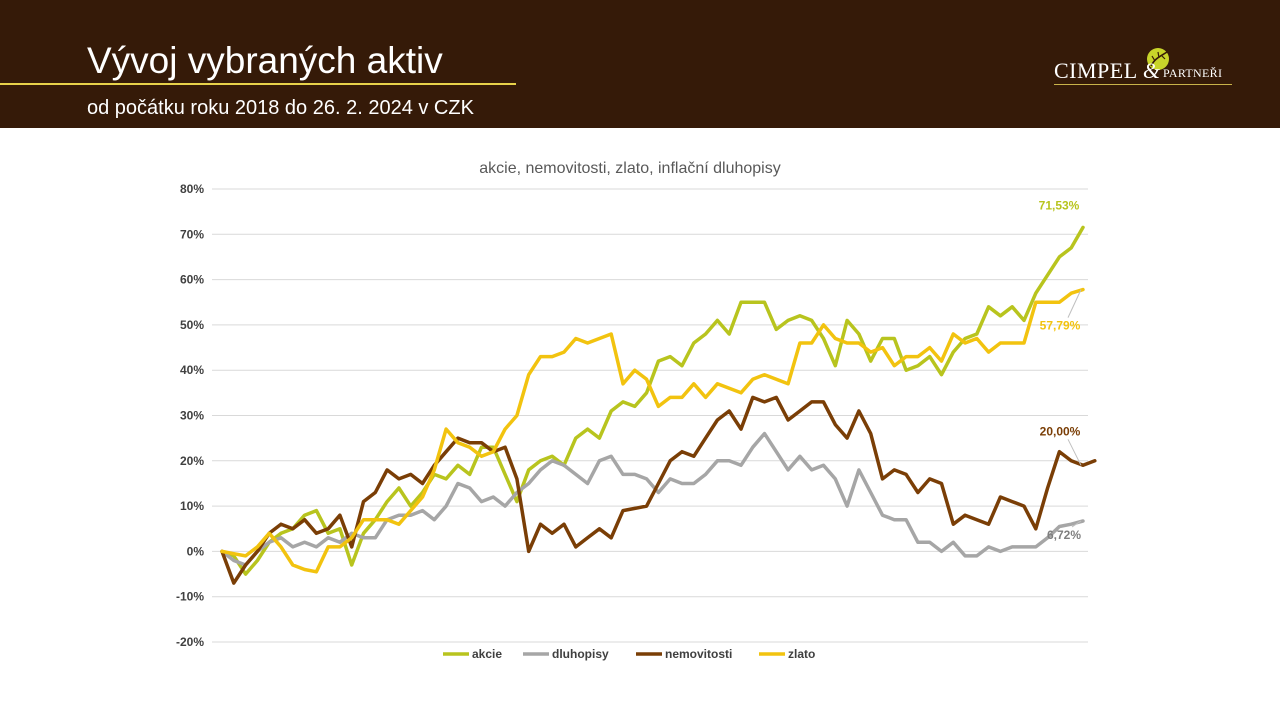 The width and height of the screenshot is (1280, 720). I want to click on y-tick-label: 60%, so click(192, 280).